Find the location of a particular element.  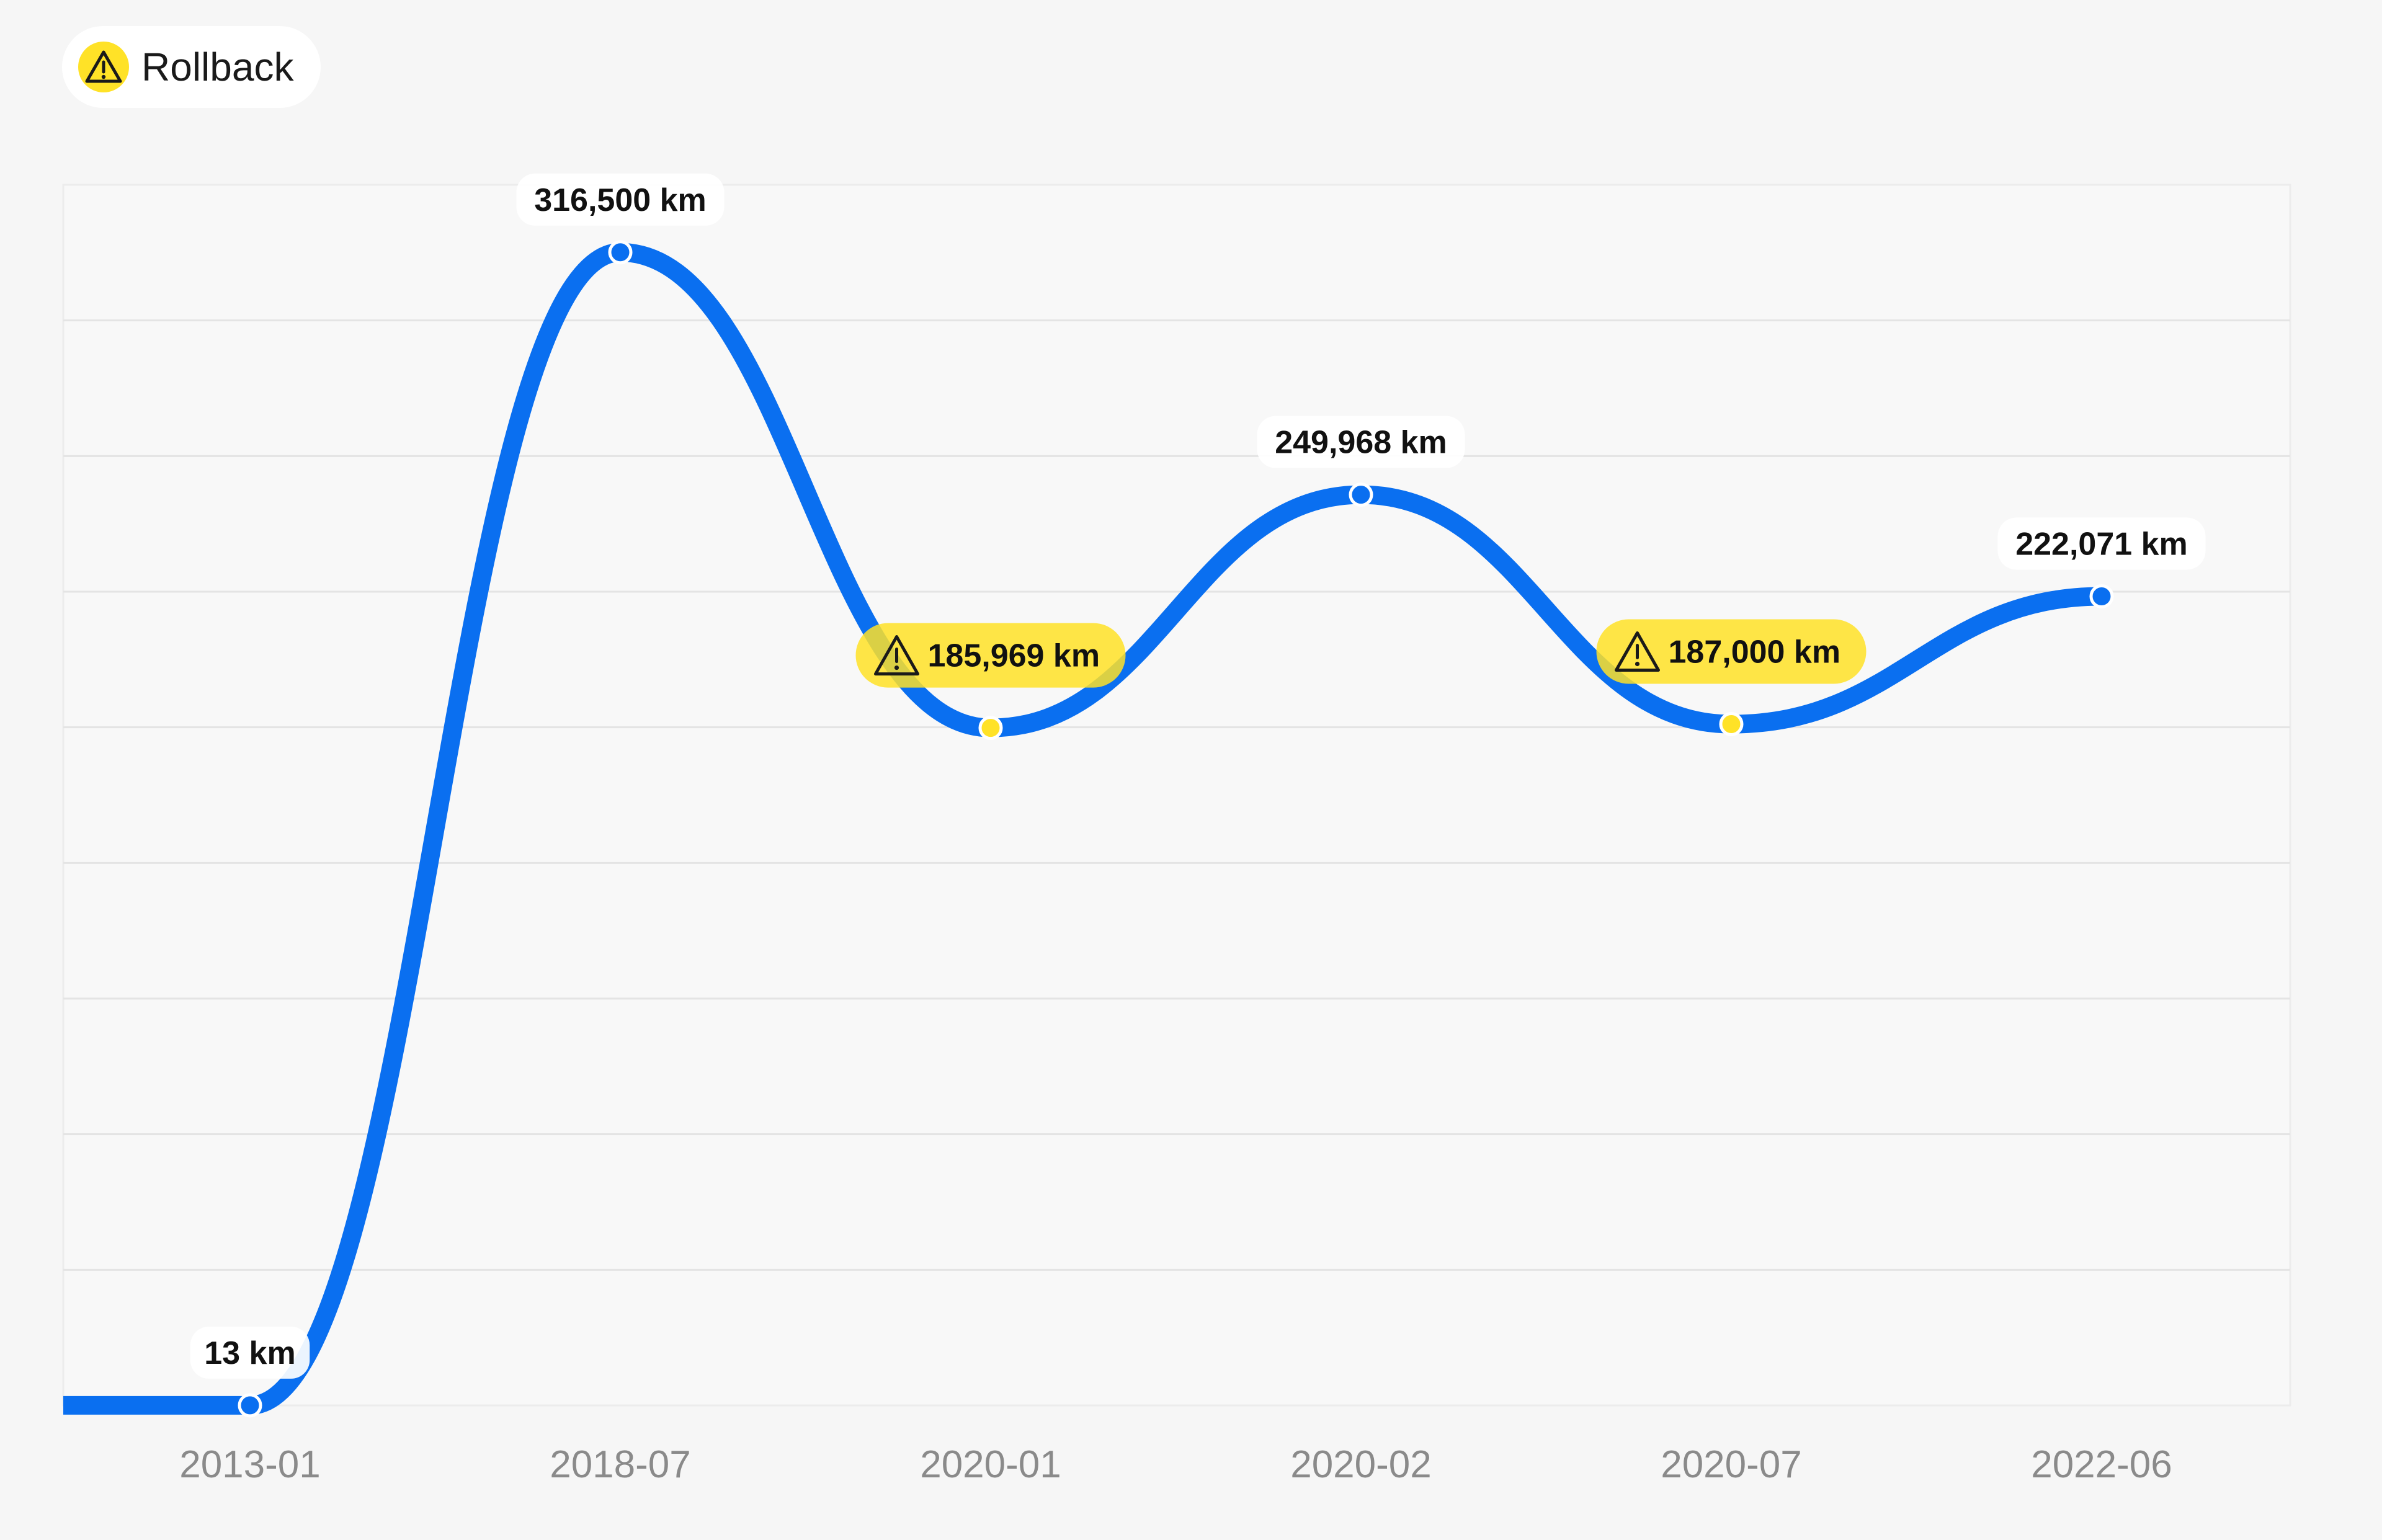

x-tick-label: 2018-07 is located at coordinates (621, 1465).